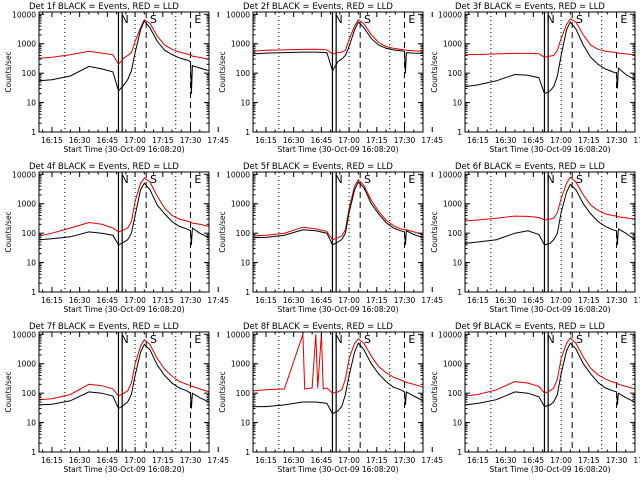  I want to click on panel-title: Det 3f BLACK = Events, RED = LLD, so click(530, 7).